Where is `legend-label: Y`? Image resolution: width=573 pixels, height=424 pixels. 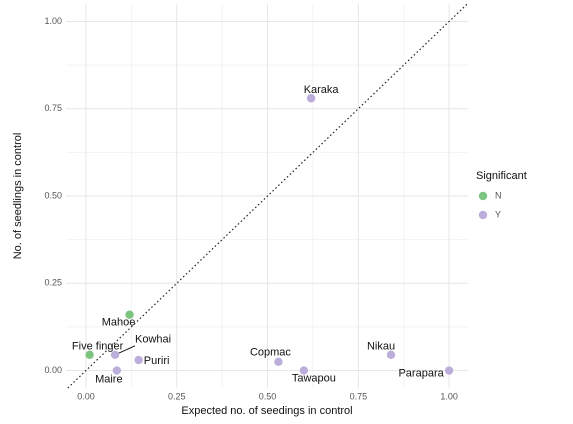
legend-label: Y is located at coordinates (498, 214).